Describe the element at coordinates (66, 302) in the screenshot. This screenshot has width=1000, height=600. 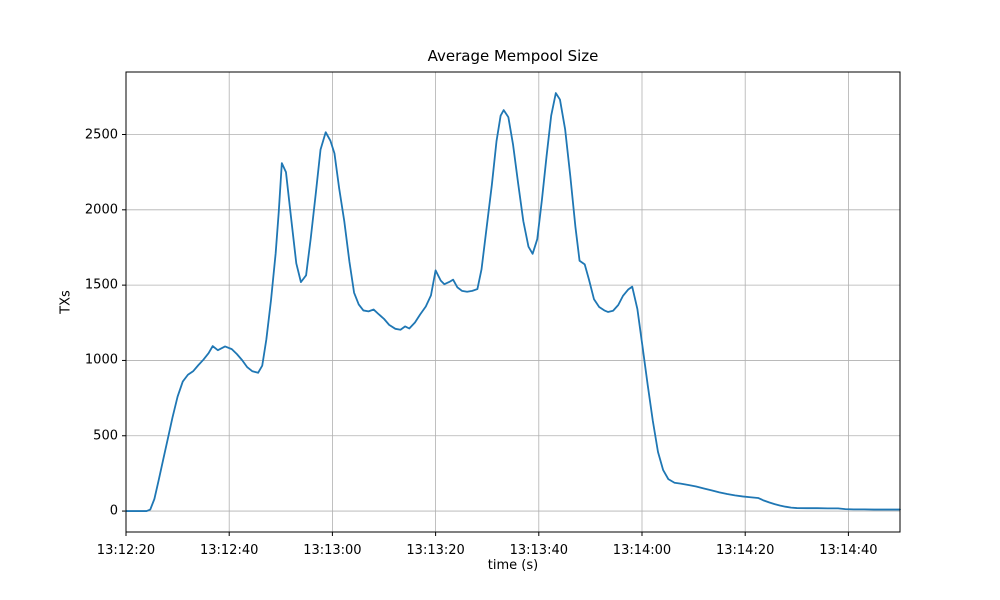
I see `y-axis-label: TXs` at that location.